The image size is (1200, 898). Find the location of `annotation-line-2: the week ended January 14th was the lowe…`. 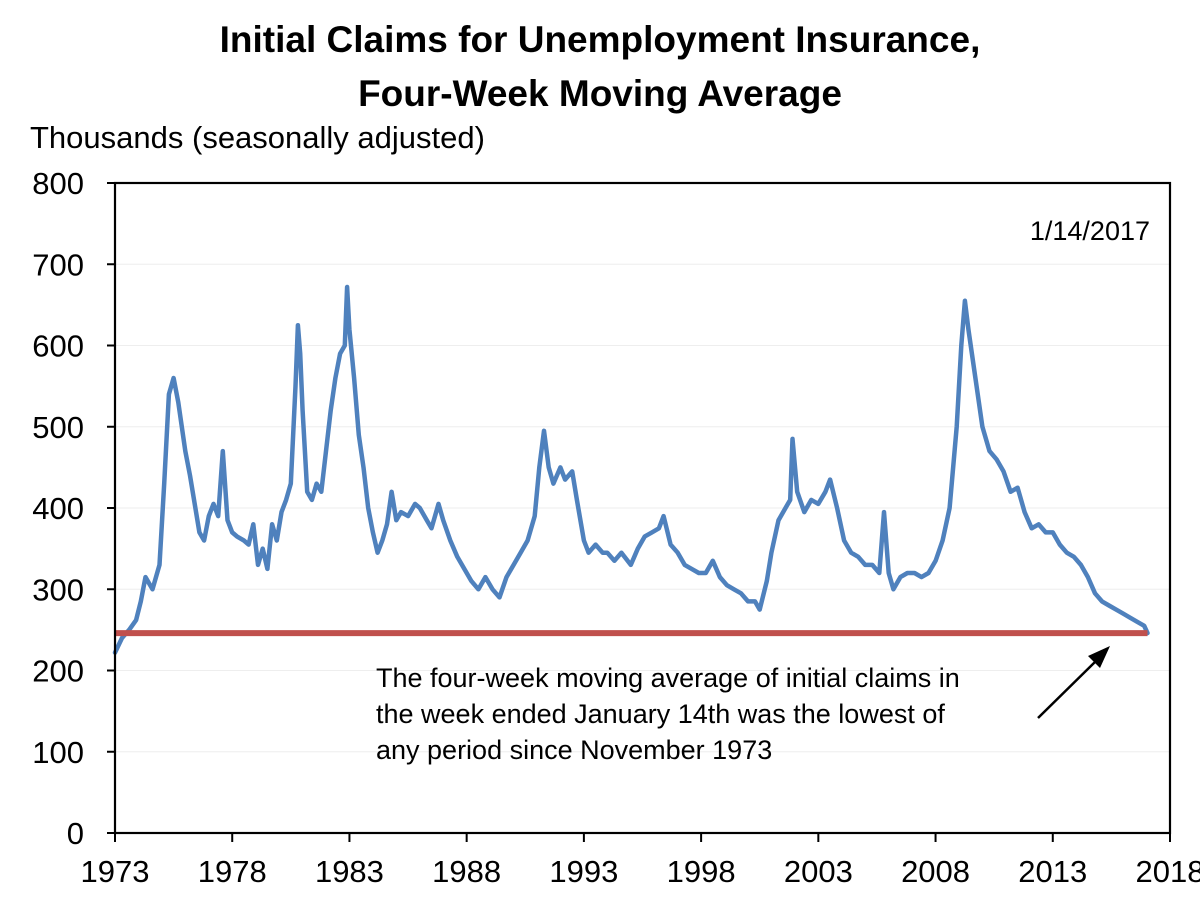

annotation-line-2: the week ended January 14th was the lowe… is located at coordinates (660, 714).